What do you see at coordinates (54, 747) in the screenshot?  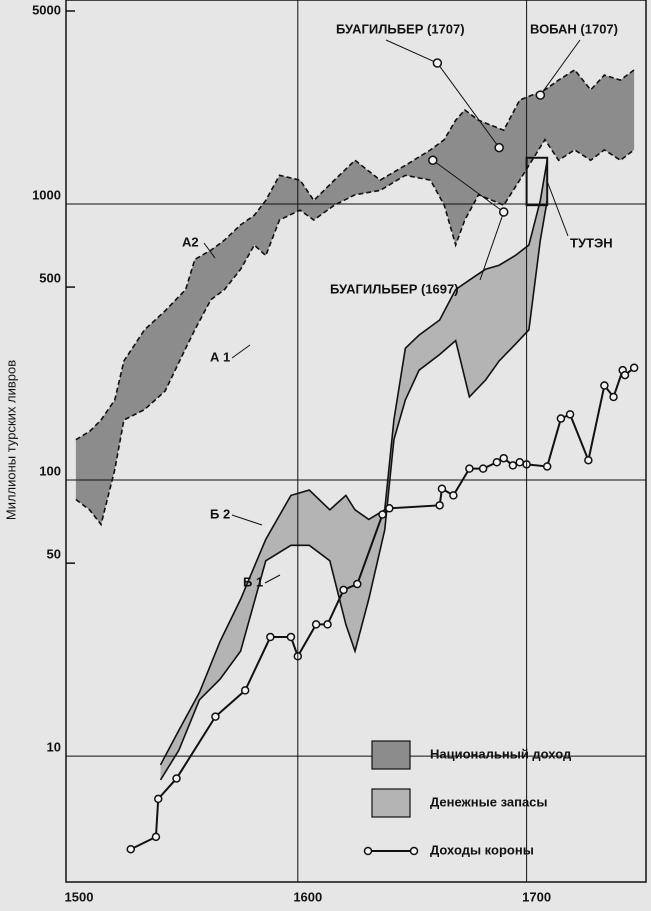 I see `y-tick-label: 10` at bounding box center [54, 747].